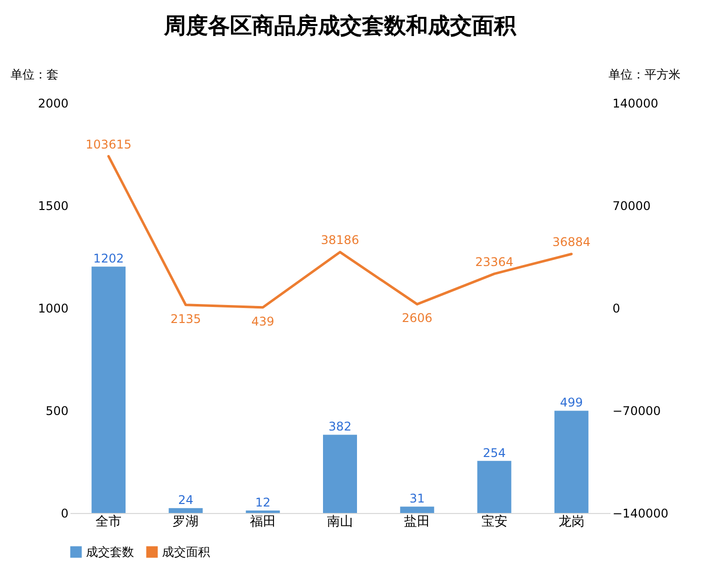 Image resolution: width=706 pixels, height=578 pixels. Describe the element at coordinates (262, 503) in the screenshot. I see `data-label: 12` at that location.